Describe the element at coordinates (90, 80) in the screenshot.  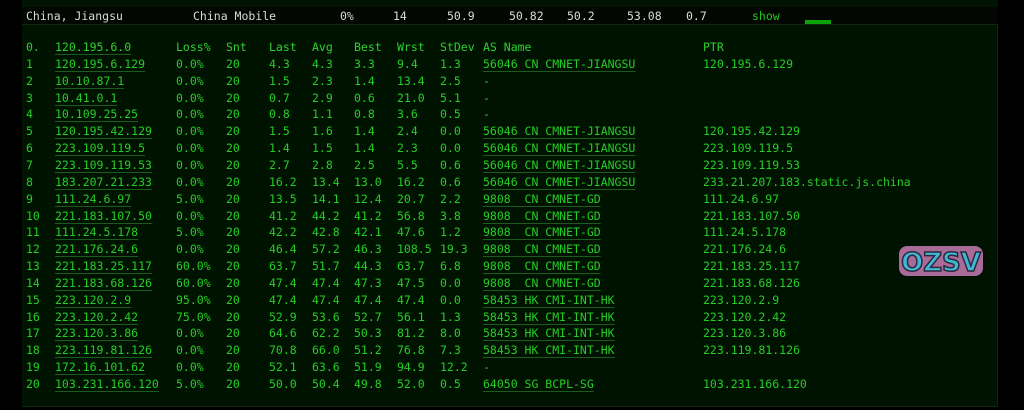
I see `cell-host: 10.10.87.1` at that location.